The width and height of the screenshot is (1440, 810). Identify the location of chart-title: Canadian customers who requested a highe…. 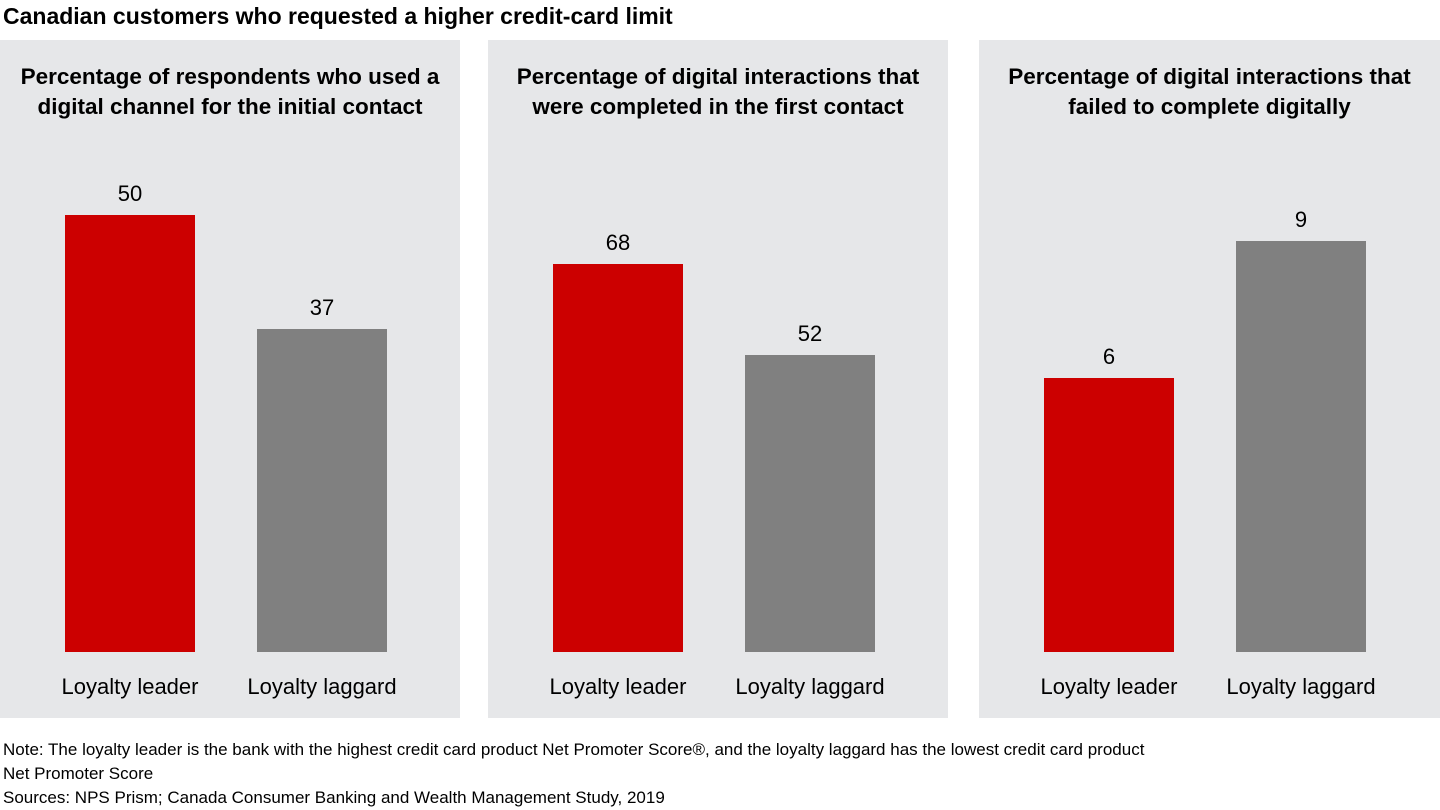
(338, 16).